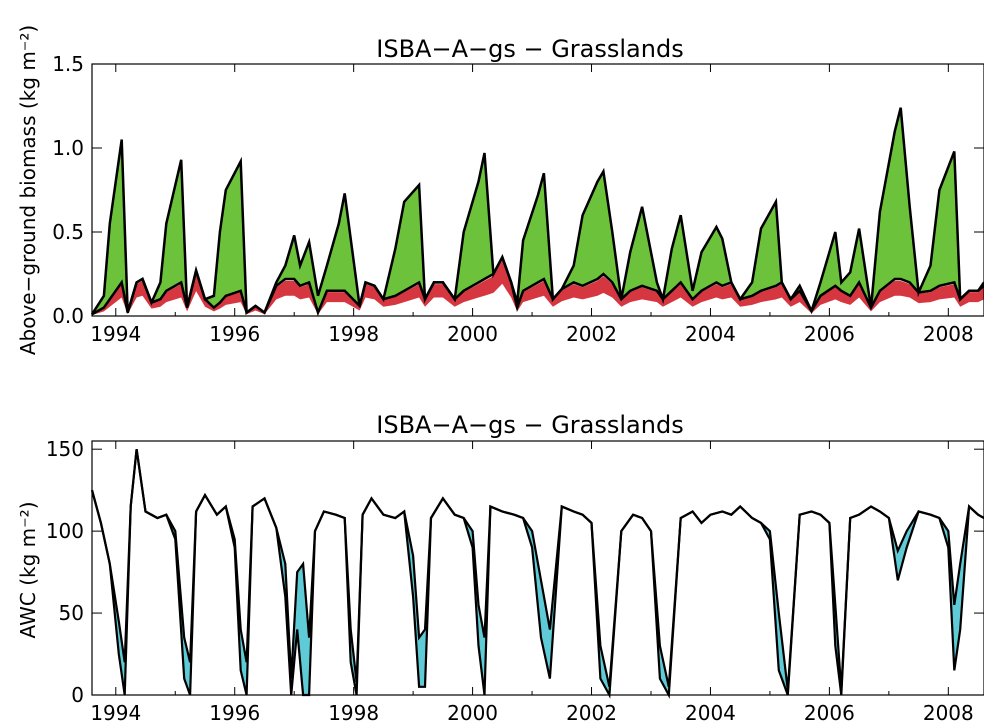 The image size is (984, 725). What do you see at coordinates (68, 232) in the screenshot?
I see `y-tick-label: 0.5` at bounding box center [68, 232].